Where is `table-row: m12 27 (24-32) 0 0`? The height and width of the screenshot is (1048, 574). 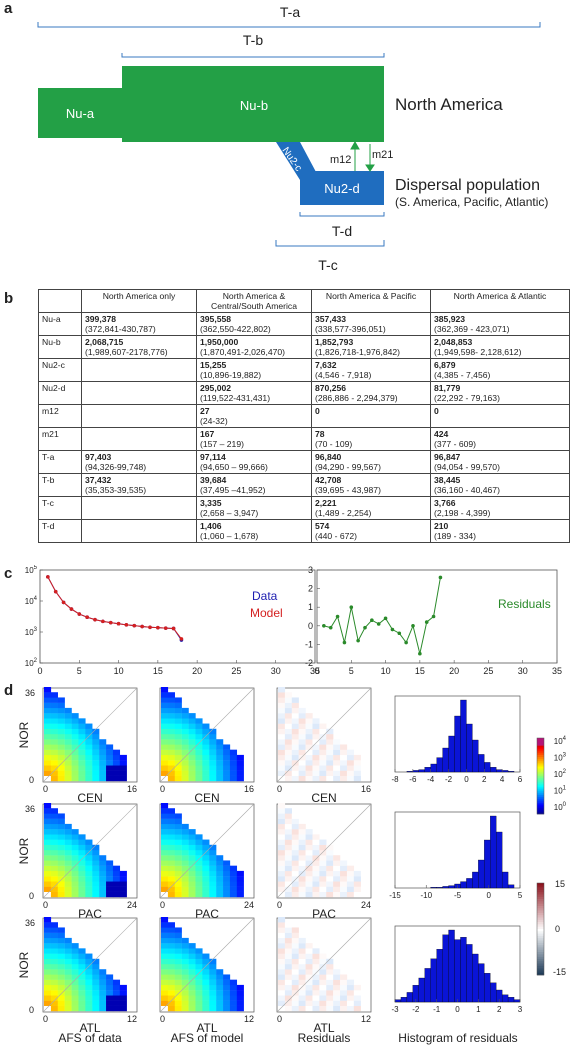 table-row: m12 27 (24-32) 0 0 is located at coordinates (304, 416).